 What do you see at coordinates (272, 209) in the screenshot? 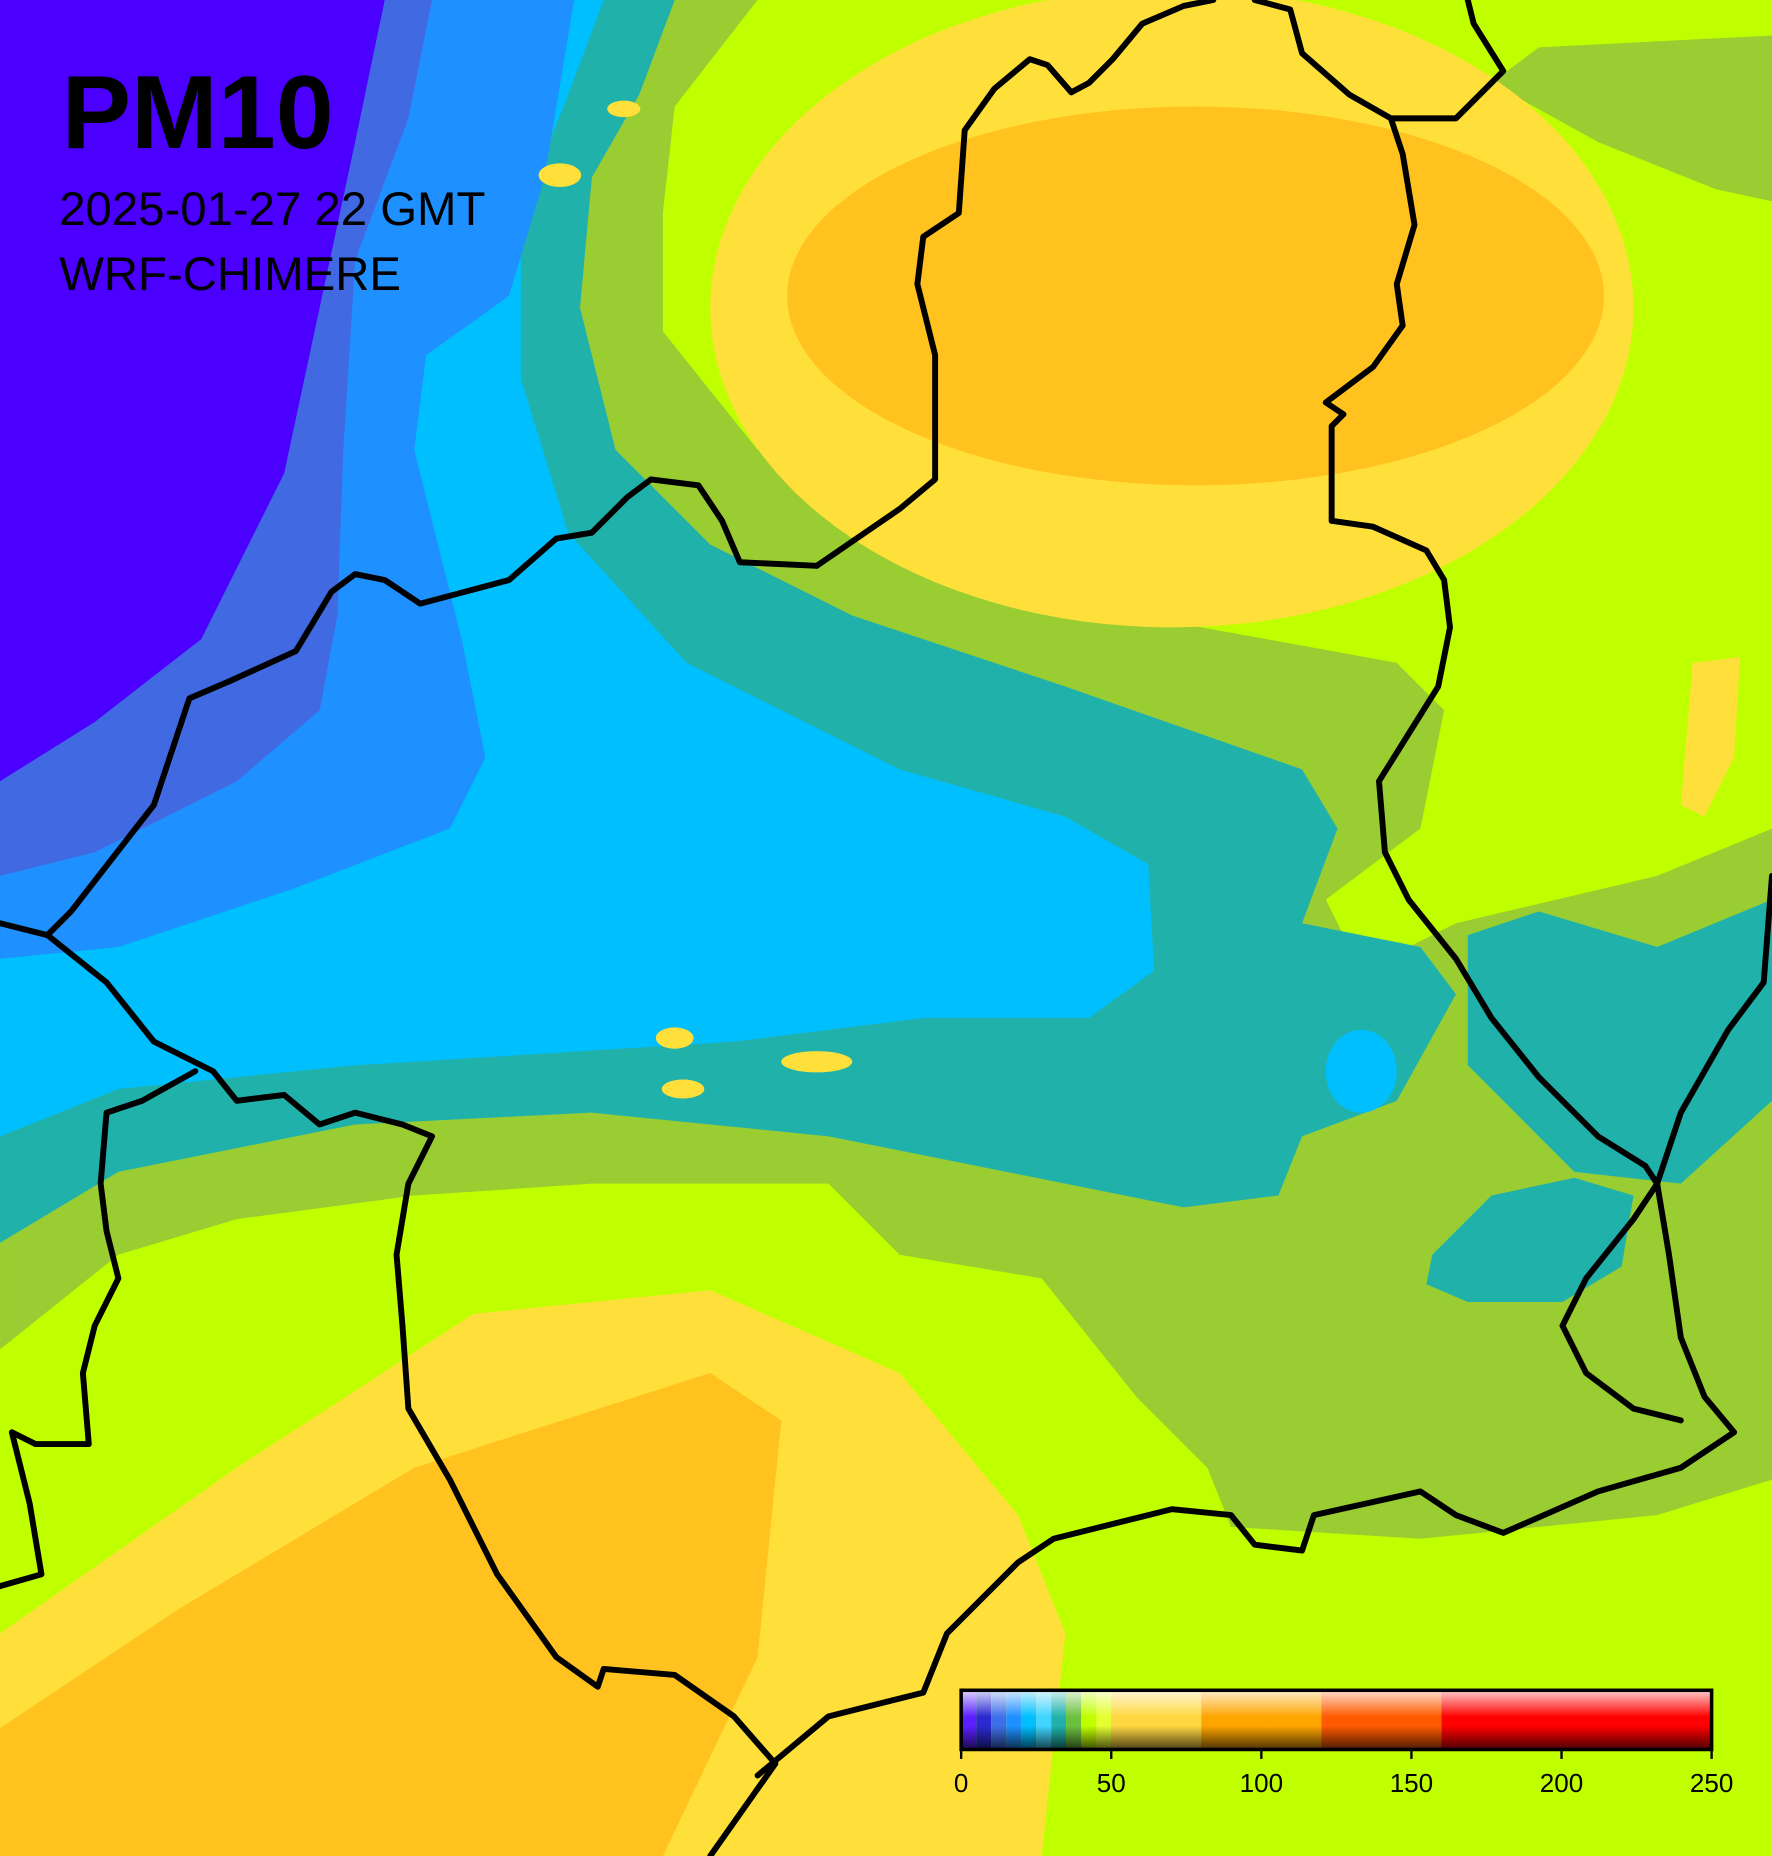
I see `timestamp: 2025-01-27 22 GMT` at bounding box center [272, 209].